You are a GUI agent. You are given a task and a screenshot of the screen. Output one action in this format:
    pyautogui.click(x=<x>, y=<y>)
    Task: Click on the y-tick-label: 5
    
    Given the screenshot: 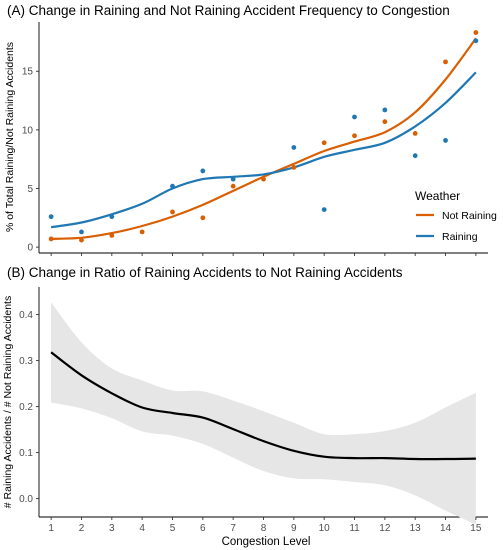 What is the action you would take?
    pyautogui.click(x=30, y=189)
    